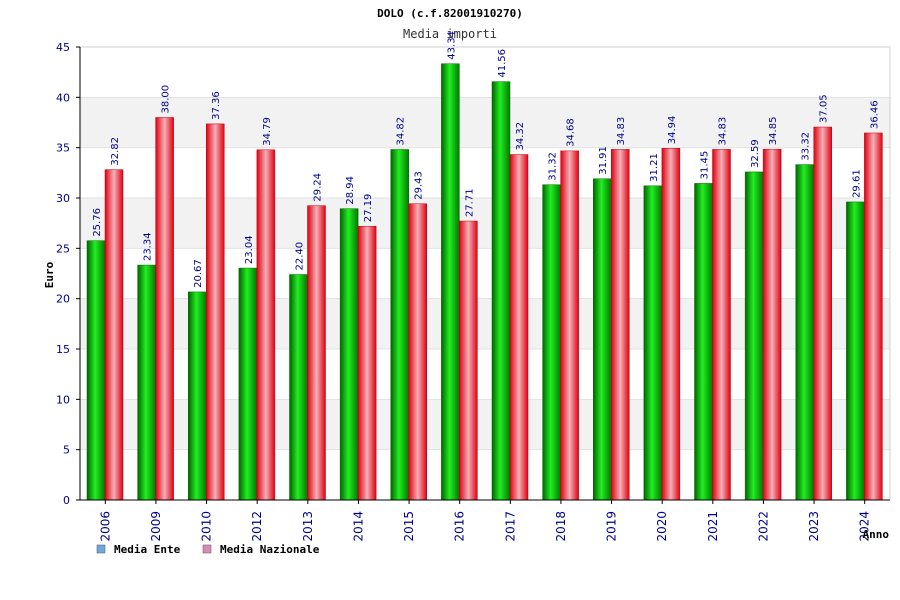  I want to click on chart-title: DOLO (c.f.82001910270), so click(450, 13).